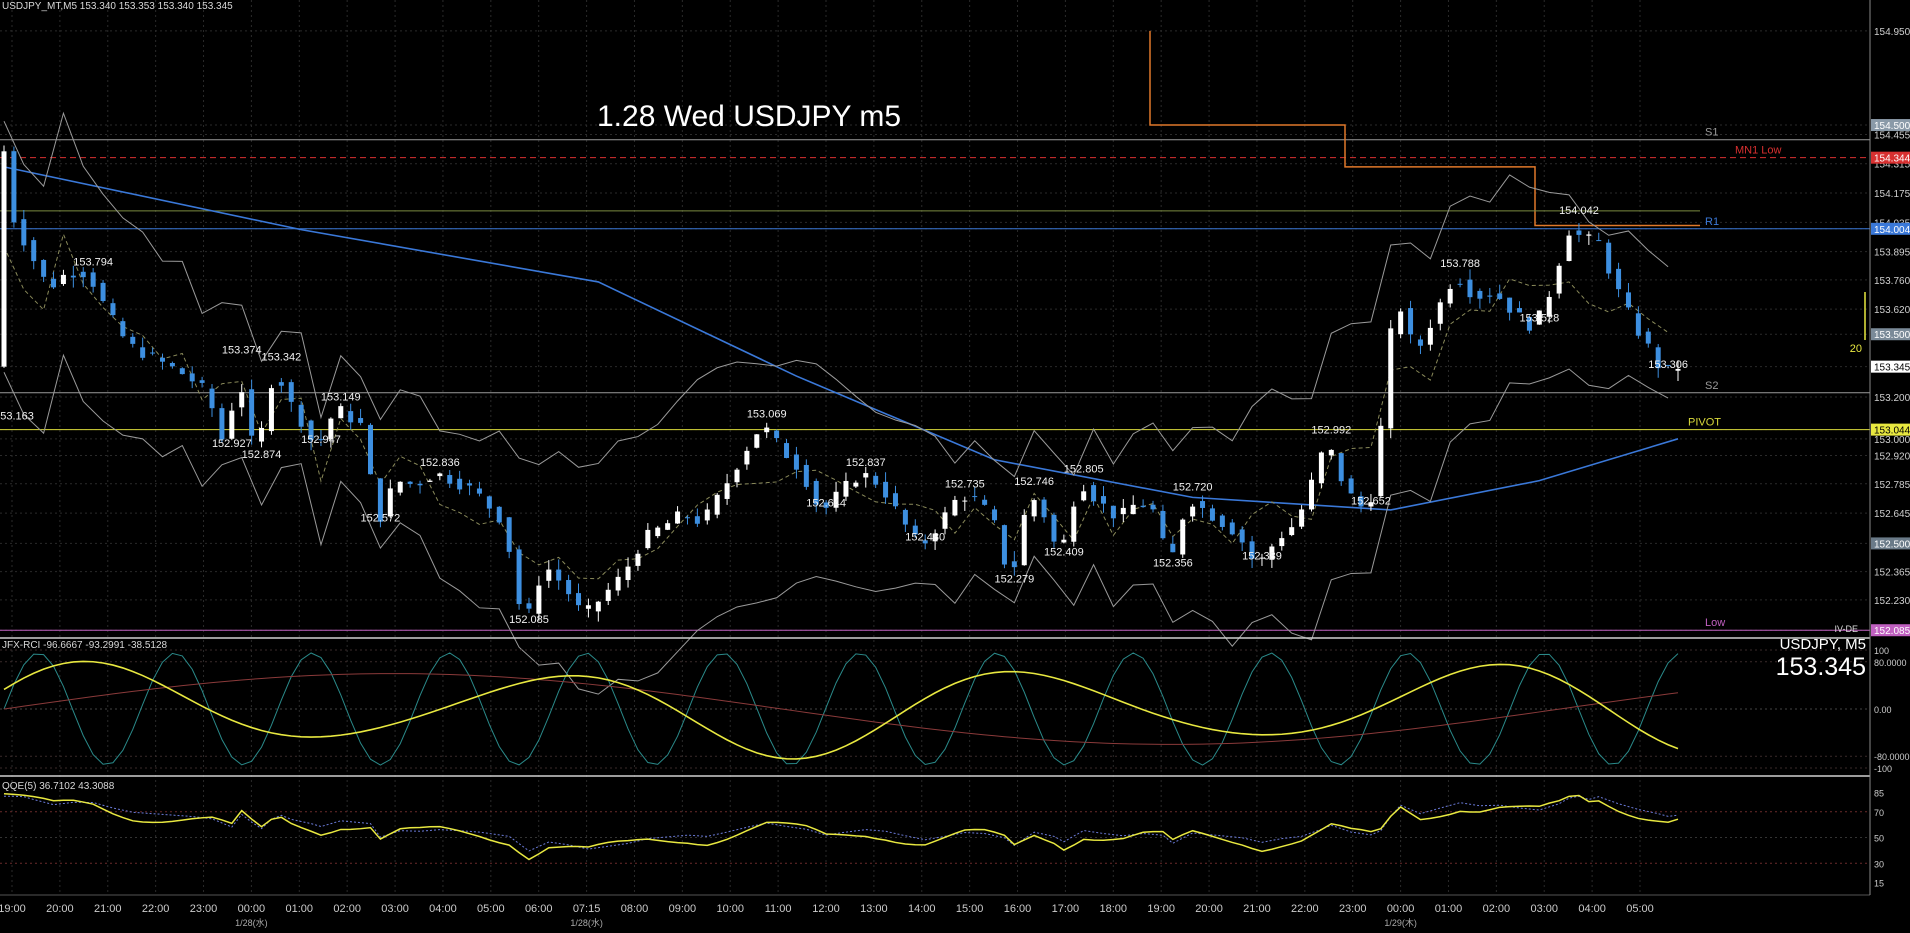 This screenshot has height=933, width=1910. What do you see at coordinates (58, 786) in the screenshot?
I see `qqe-header: QQE(5) 36.7102 43.3088` at bounding box center [58, 786].